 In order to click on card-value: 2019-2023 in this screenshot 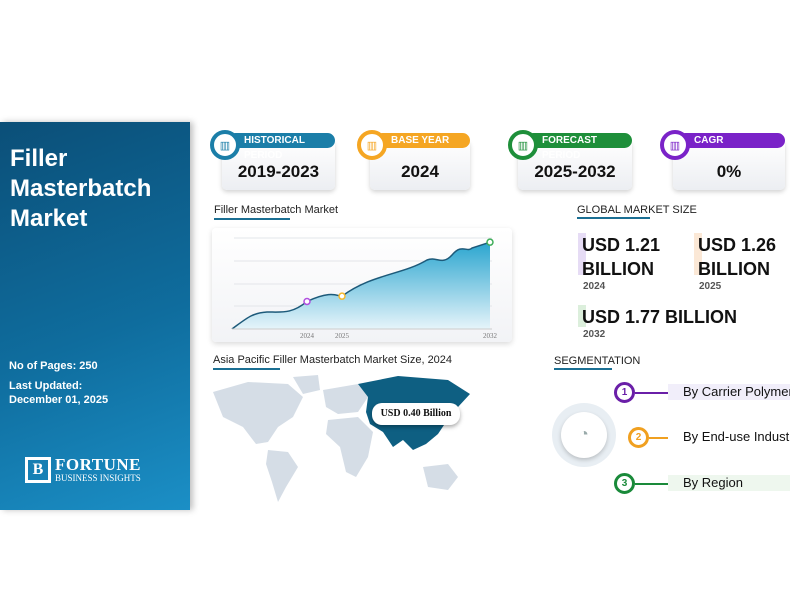, I will do `click(278, 171)`.